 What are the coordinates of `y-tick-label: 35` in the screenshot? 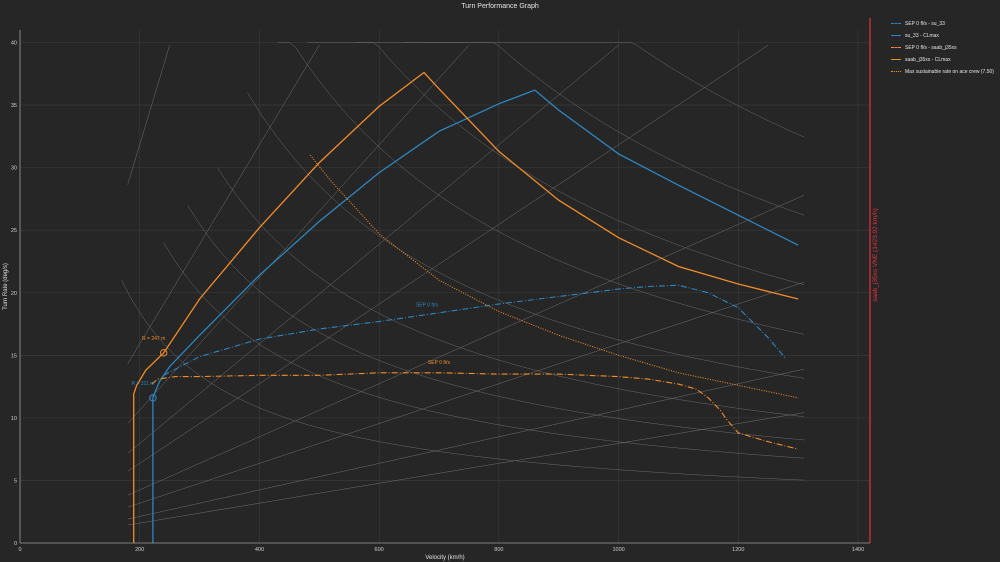 It's located at (14, 106).